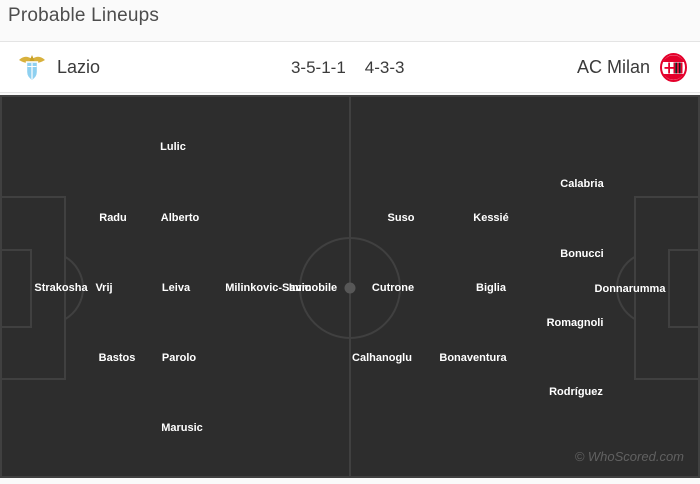 The height and width of the screenshot is (484, 700). I want to click on player-name-home: Immobile, so click(313, 288).